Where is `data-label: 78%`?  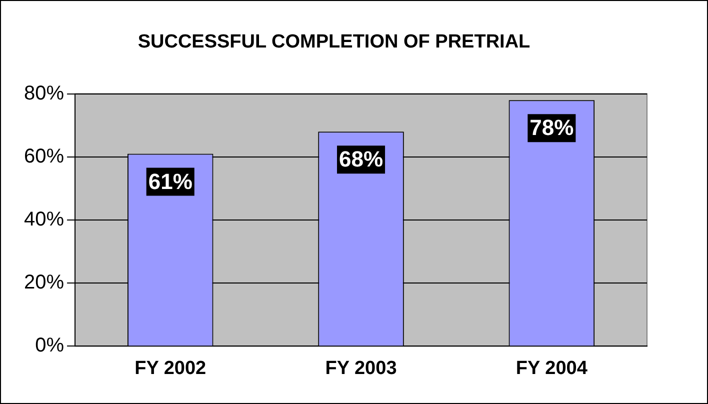
data-label: 78% is located at coordinates (552, 127).